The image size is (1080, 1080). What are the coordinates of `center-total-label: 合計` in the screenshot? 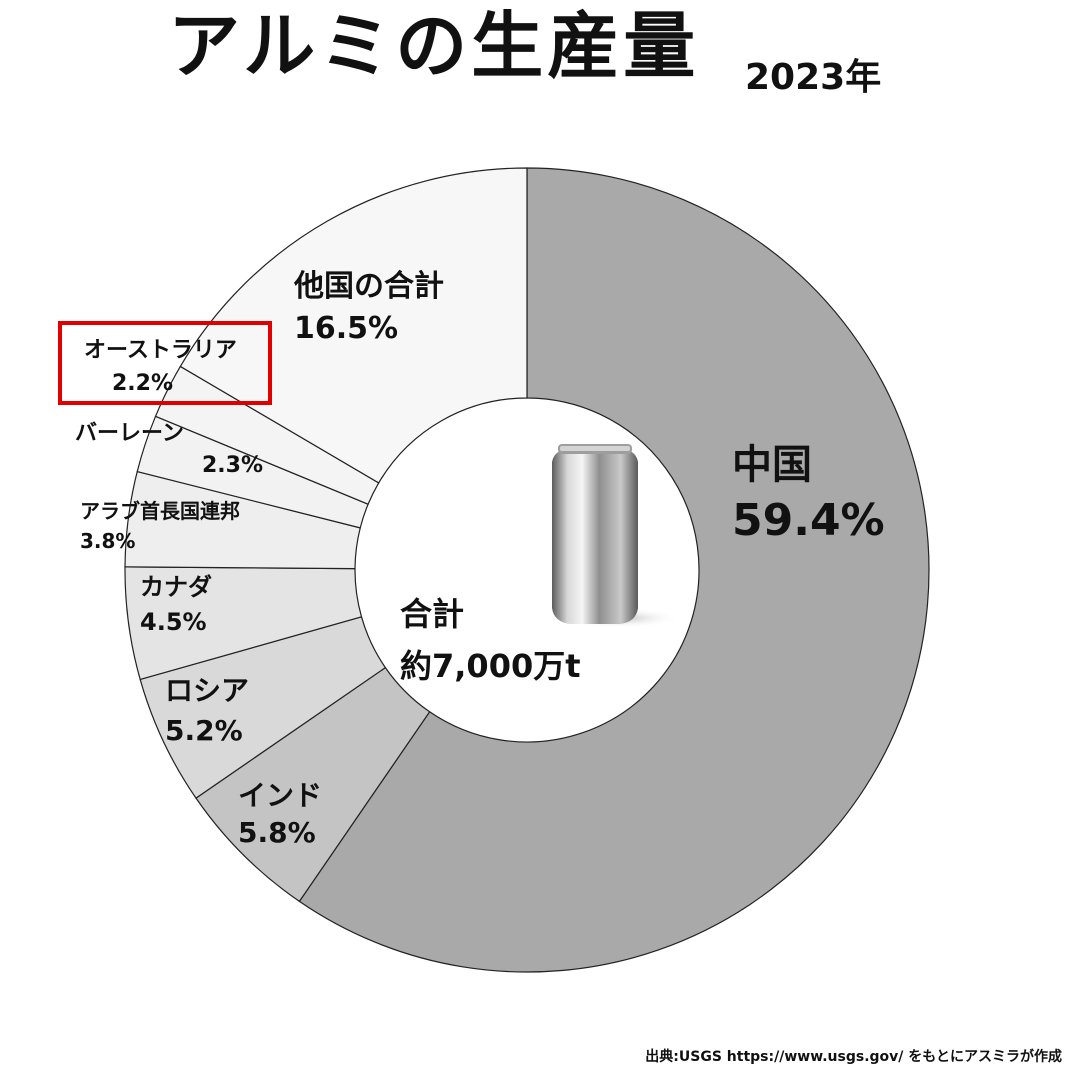 It's located at (432, 614).